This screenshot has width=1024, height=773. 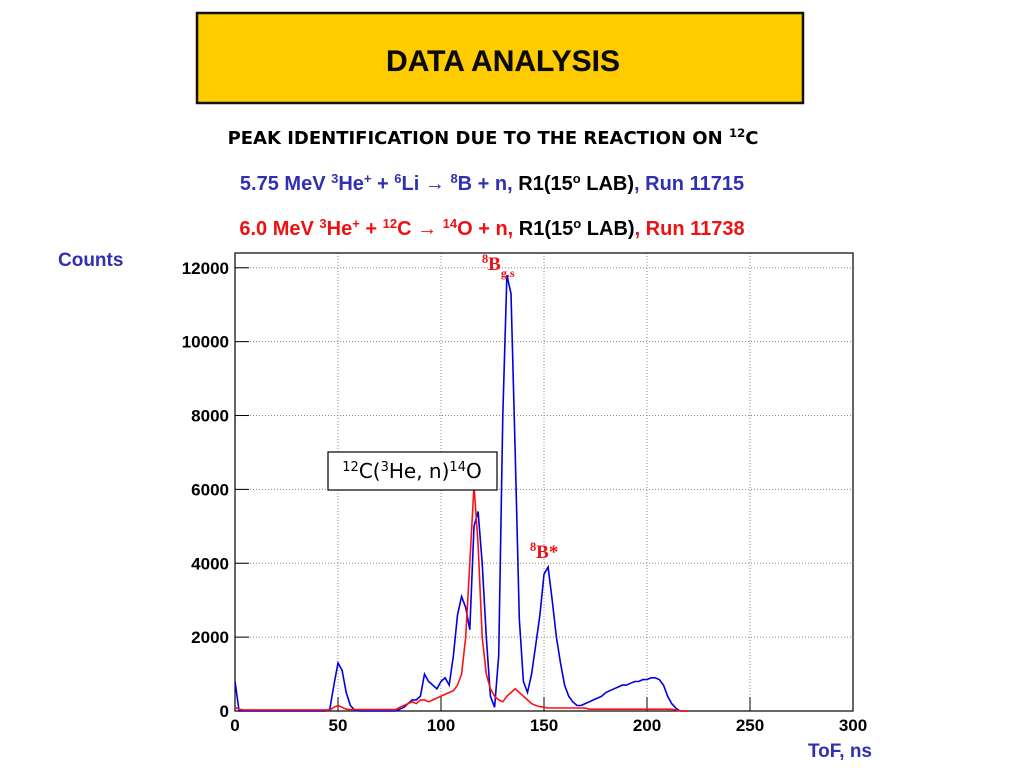 What do you see at coordinates (413, 184) in the screenshot?
I see `text-part: Li` at bounding box center [413, 184].